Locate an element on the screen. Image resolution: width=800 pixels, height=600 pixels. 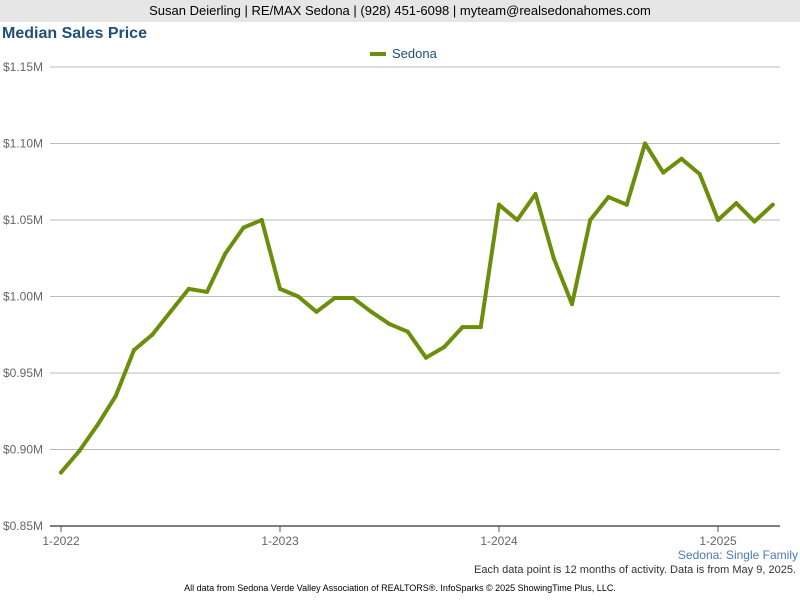
chart-title: Median Sales Price is located at coordinates (74, 33).